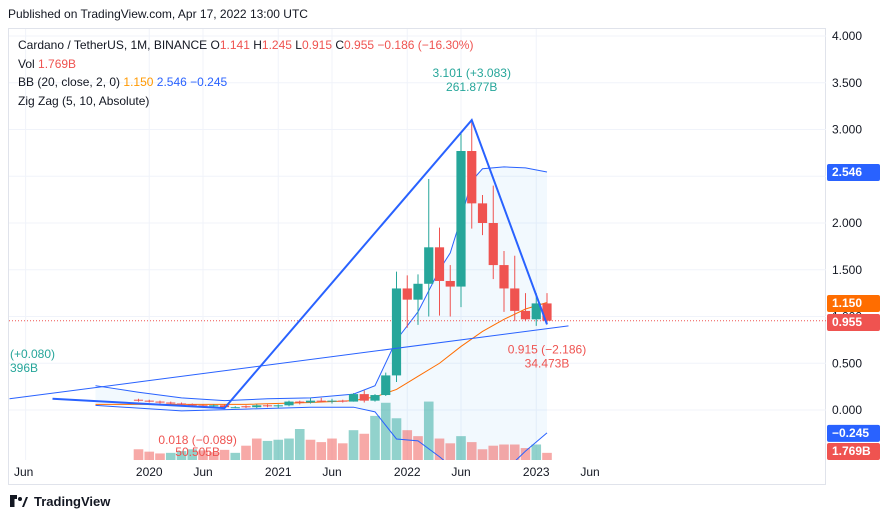  What do you see at coordinates (26, 63) in the screenshot?
I see `volume-label: Vol` at bounding box center [26, 63].